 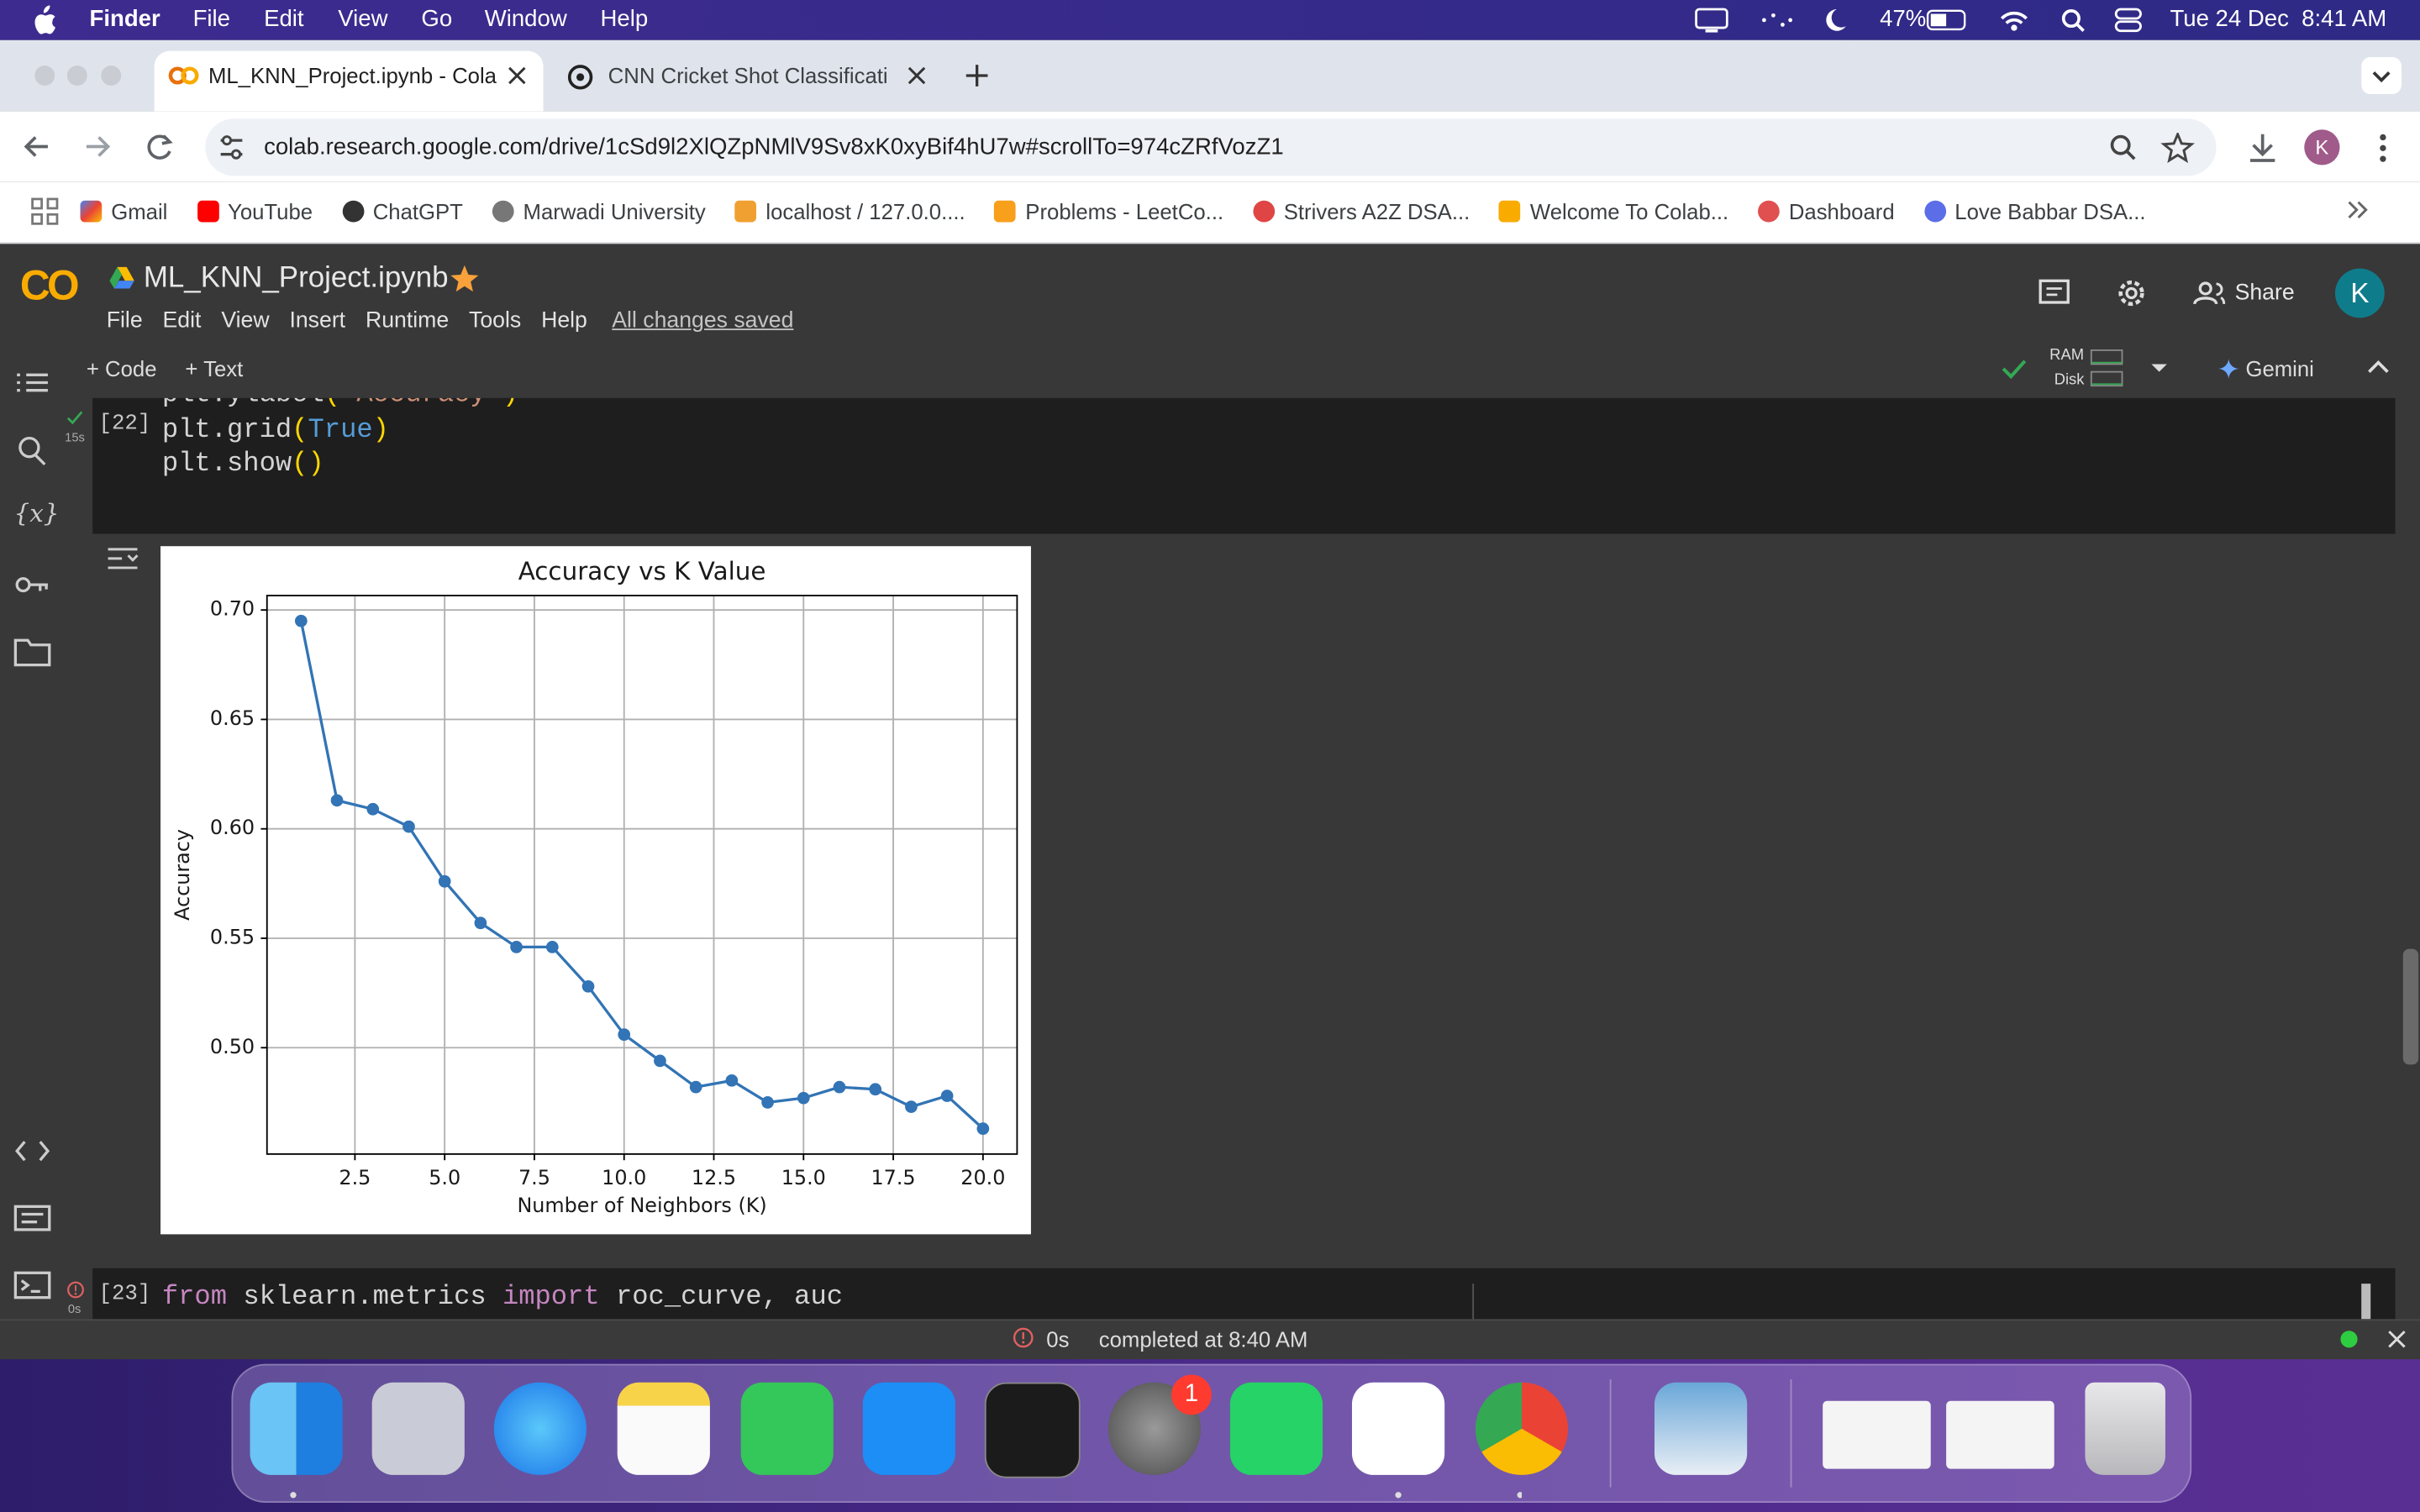 I want to click on launchpad, so click(x=418, y=1428).